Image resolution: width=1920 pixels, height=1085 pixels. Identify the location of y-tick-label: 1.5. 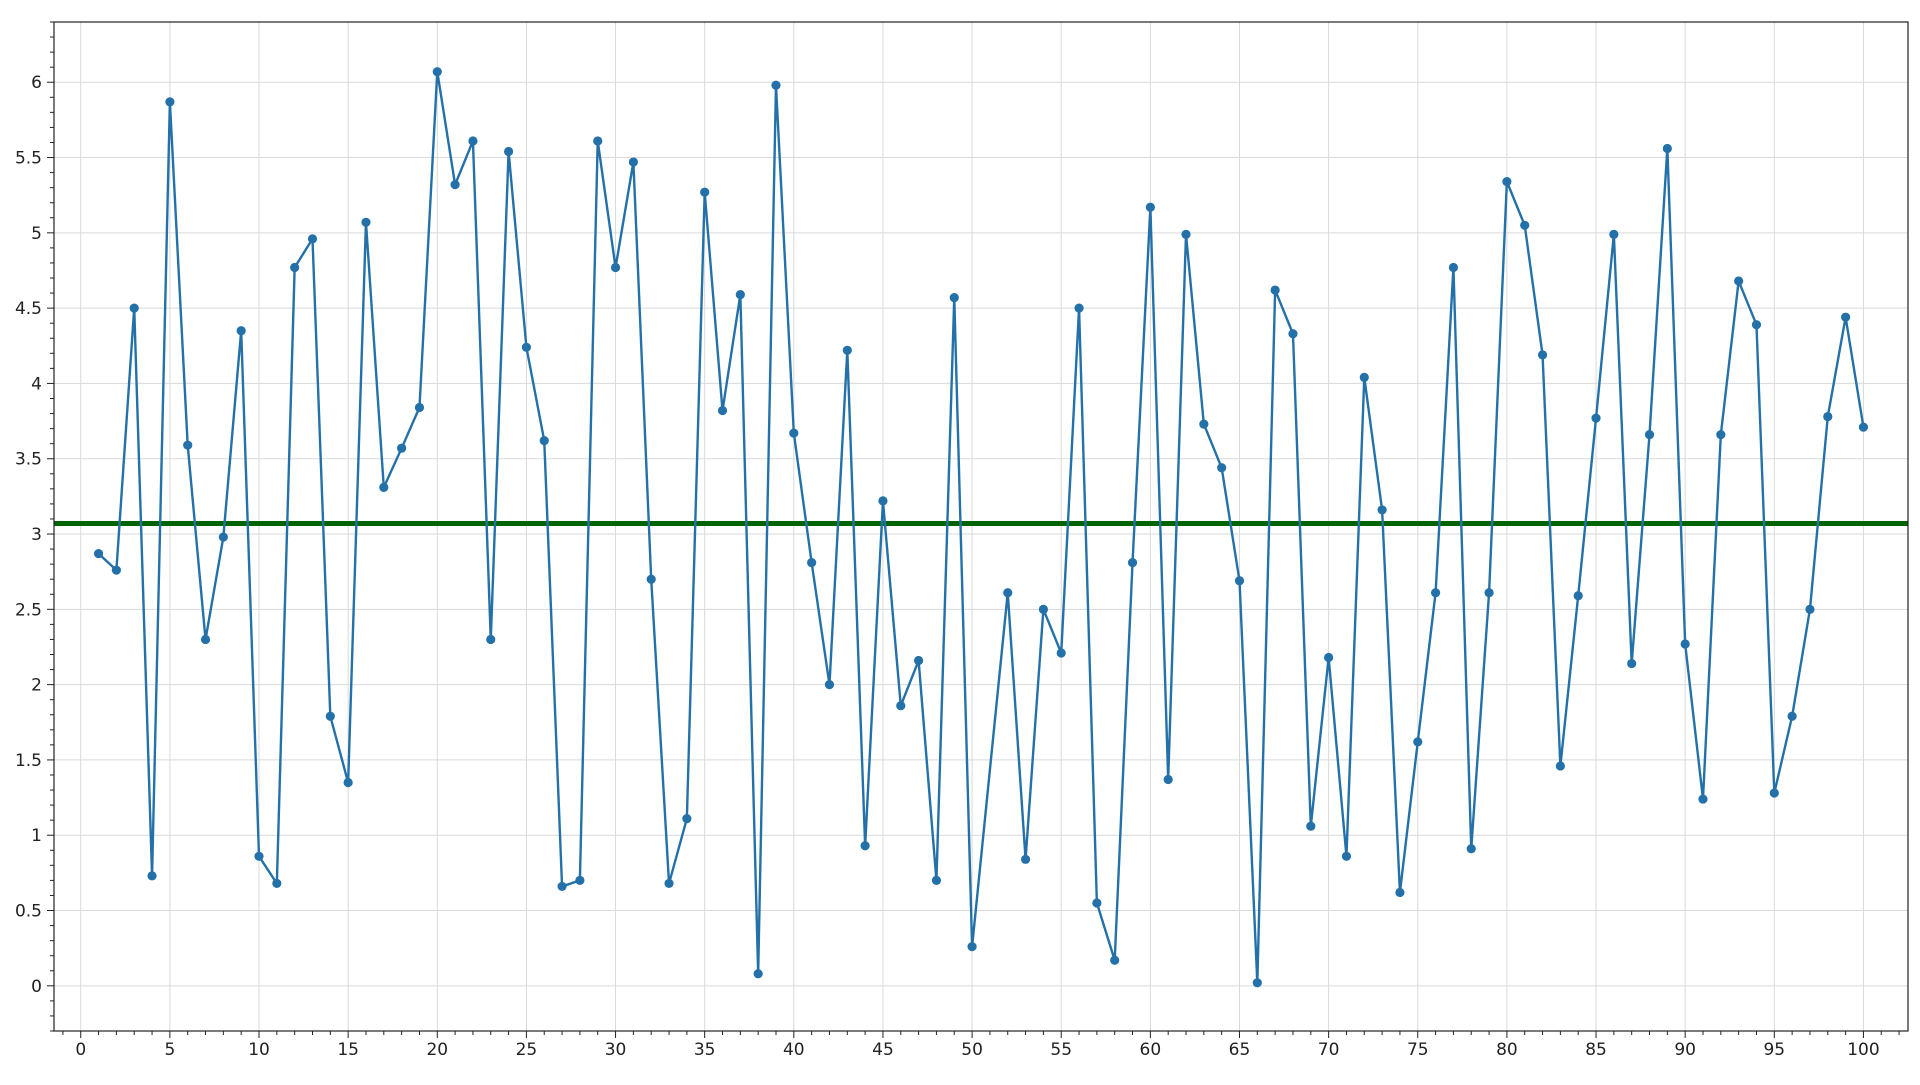
(28, 761).